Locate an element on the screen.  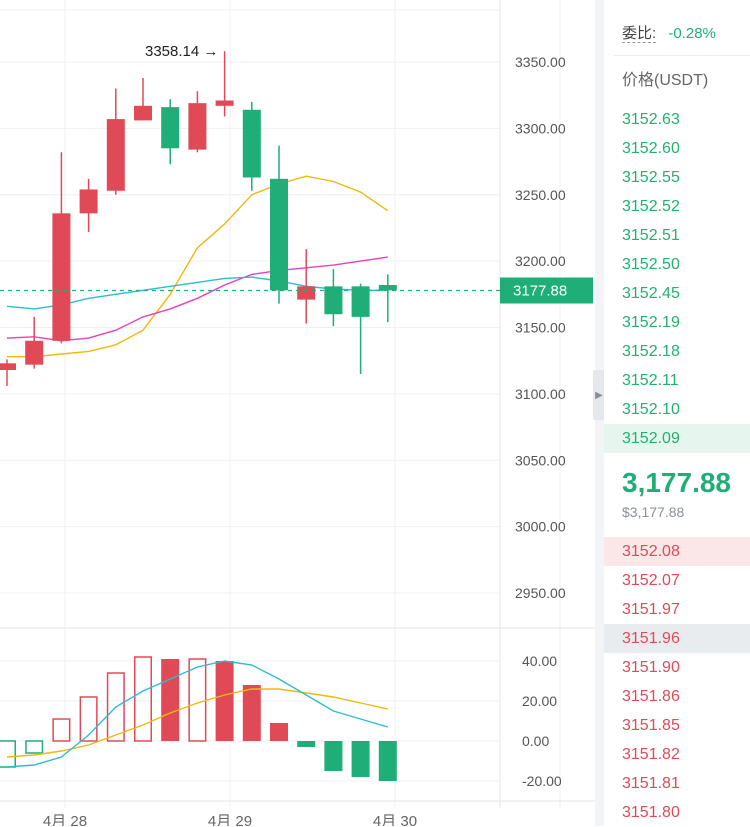
x-axis-tick-label: 4月 28 is located at coordinates (65, 819).